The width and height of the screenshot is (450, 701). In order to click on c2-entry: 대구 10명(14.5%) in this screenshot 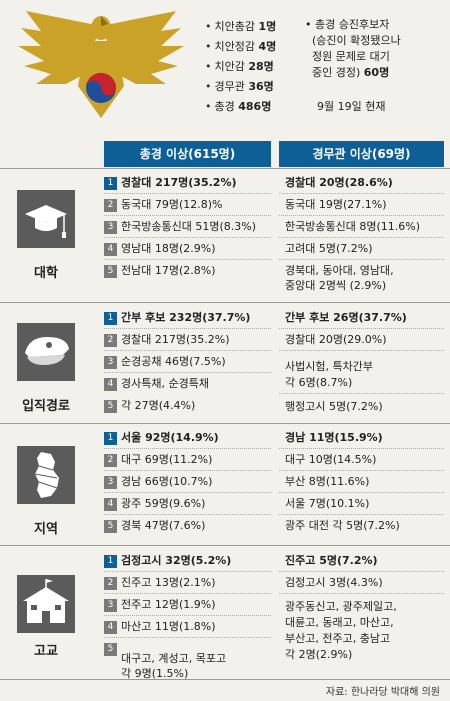, I will do `click(331, 459)`.